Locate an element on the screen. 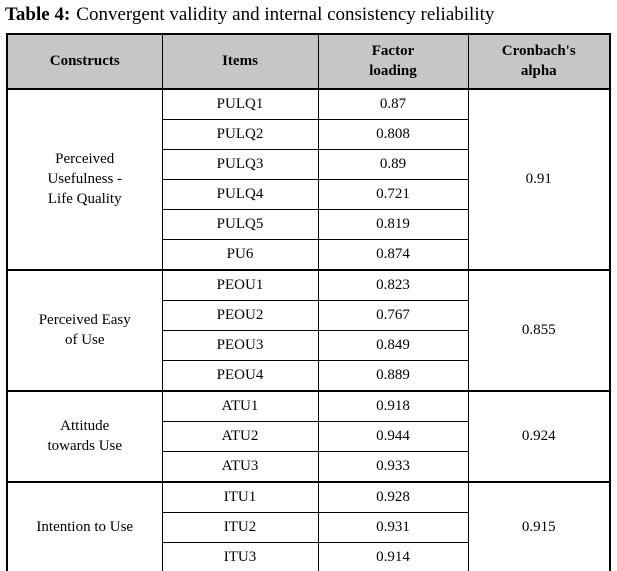 This screenshot has width=617, height=571. table-row: PEOU4 0.889 is located at coordinates (308, 375).